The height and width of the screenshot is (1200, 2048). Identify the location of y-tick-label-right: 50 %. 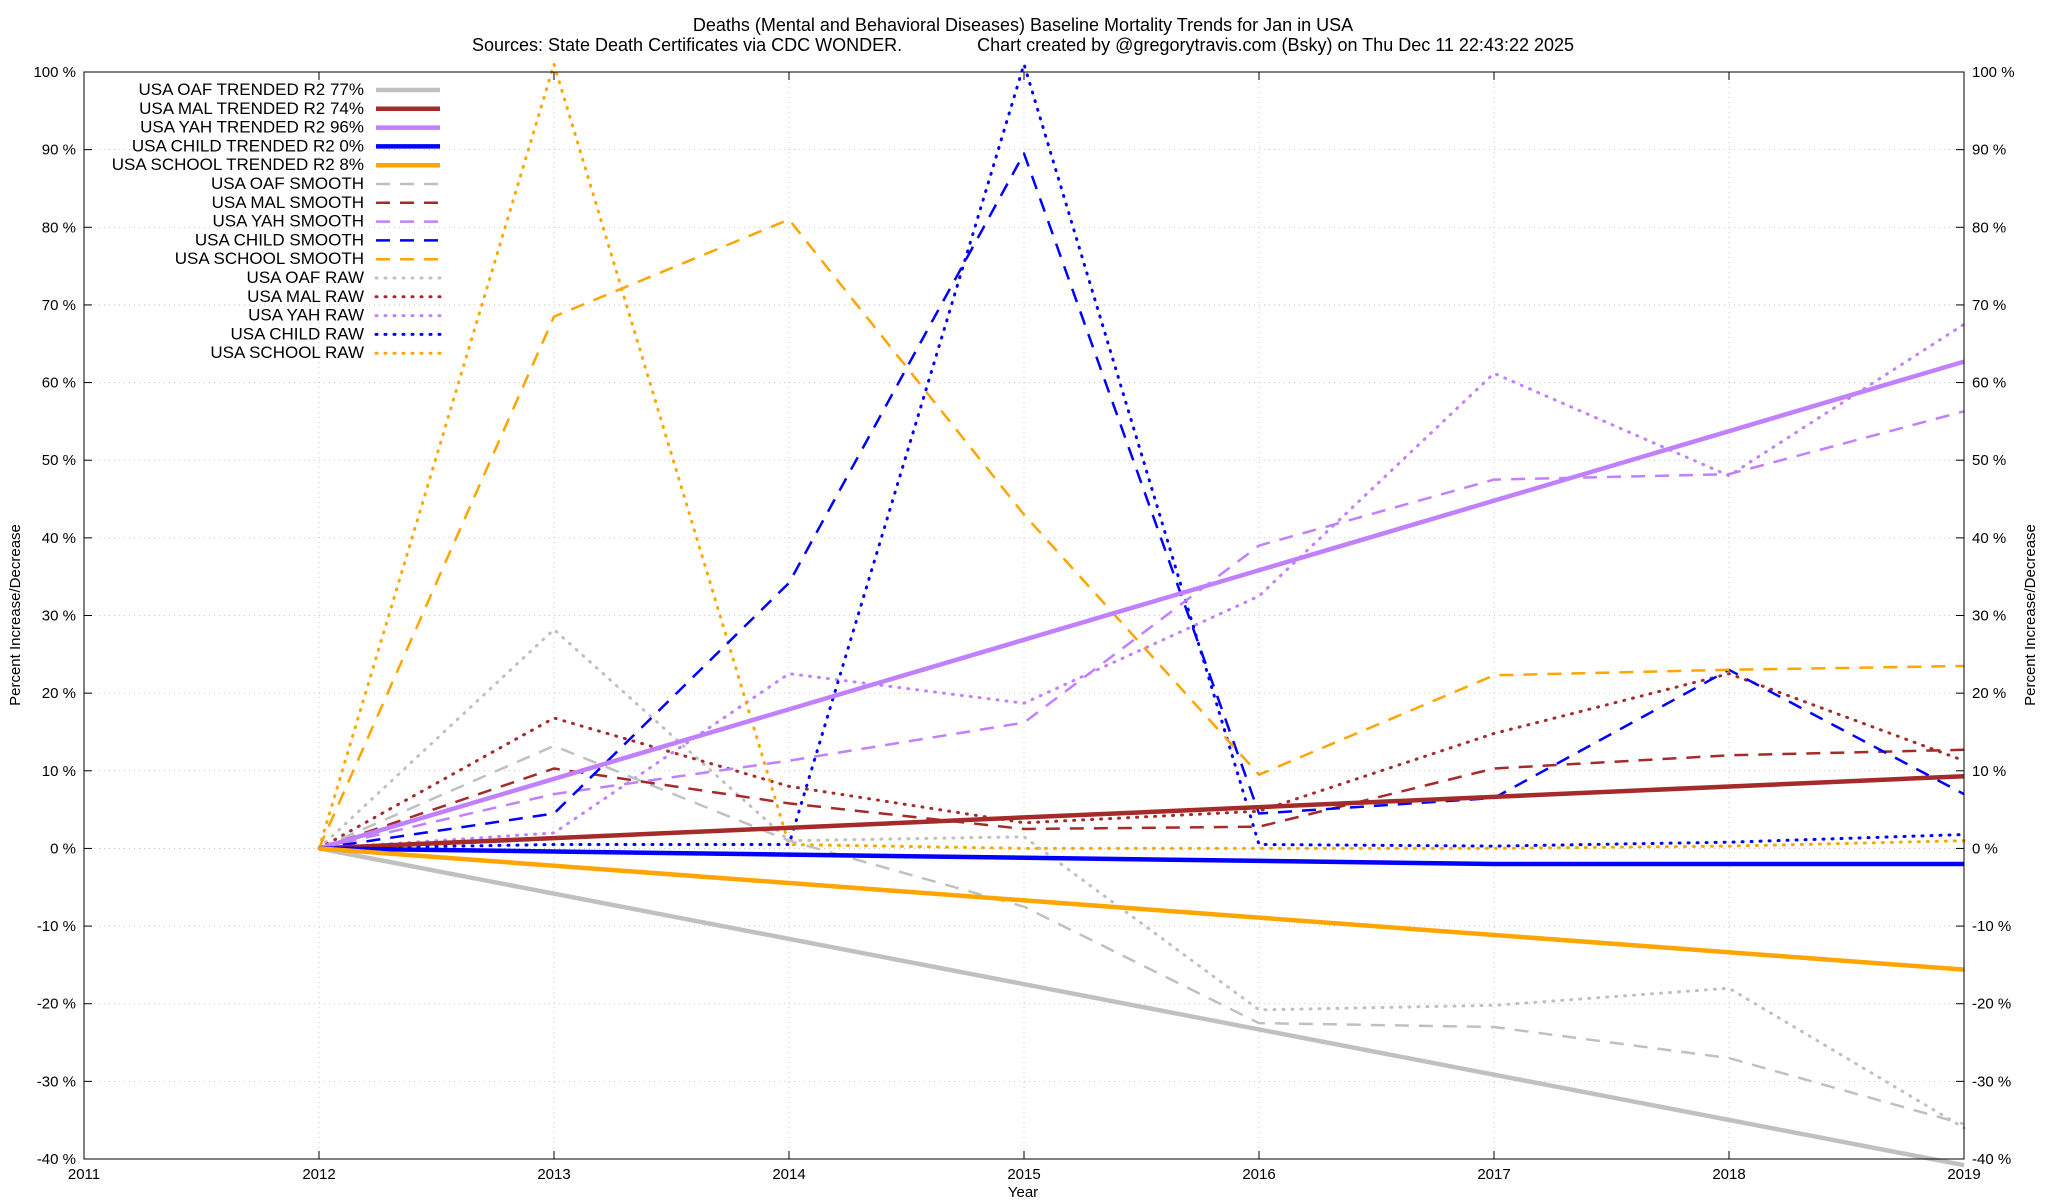
(1989, 460).